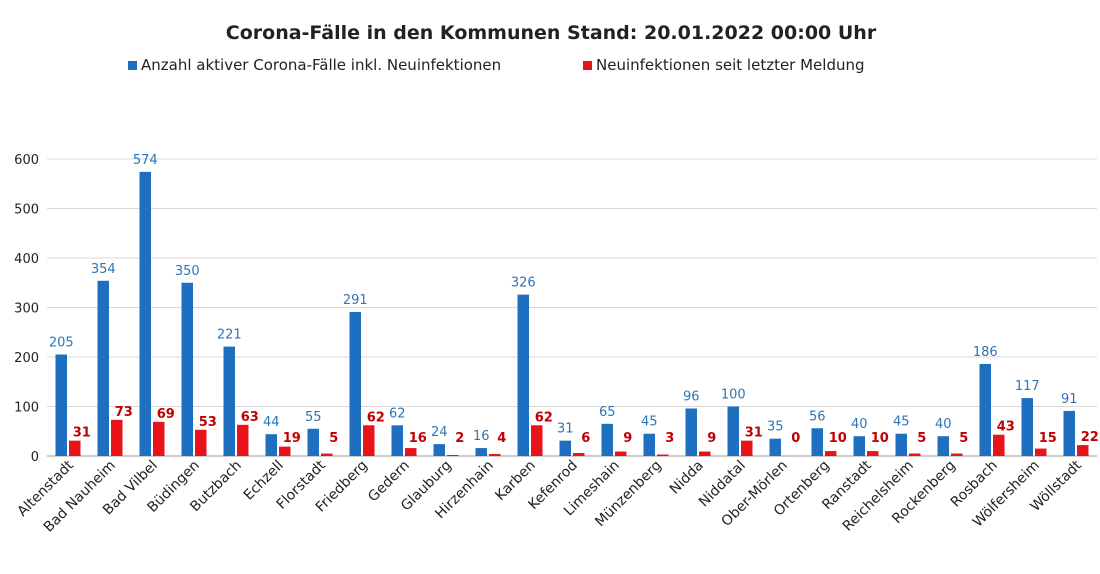 Image resolution: width=1100 pixels, height=574 pixels. What do you see at coordinates (103, 269) in the screenshot?
I see `data-label-active-cases: 354` at bounding box center [103, 269].